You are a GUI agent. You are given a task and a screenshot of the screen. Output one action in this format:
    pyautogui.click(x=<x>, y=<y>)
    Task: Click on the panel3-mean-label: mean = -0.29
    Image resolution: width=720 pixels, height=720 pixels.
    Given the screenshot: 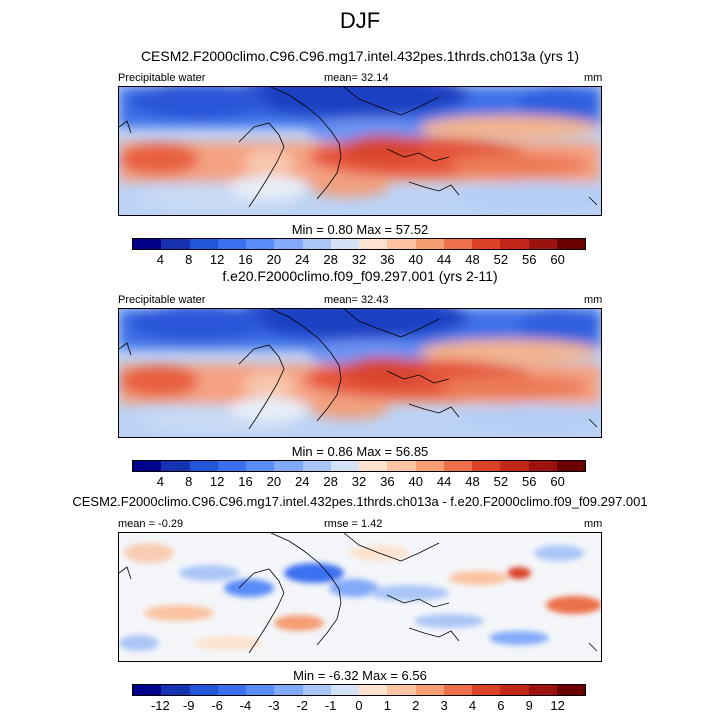 What is the action you would take?
    pyautogui.click(x=151, y=524)
    